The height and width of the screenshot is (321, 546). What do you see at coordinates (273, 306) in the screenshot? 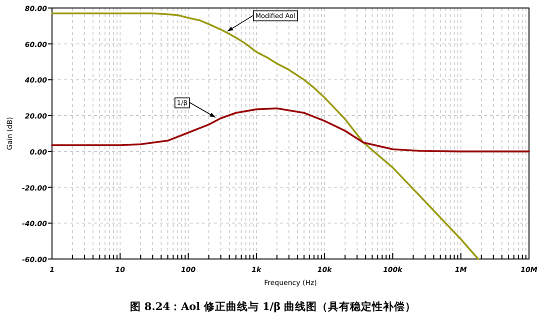
I see `caption: 图 8.24：Aol 修正曲线与 1/β 曲线图（具有稳定性补偿）` at bounding box center [273, 306].